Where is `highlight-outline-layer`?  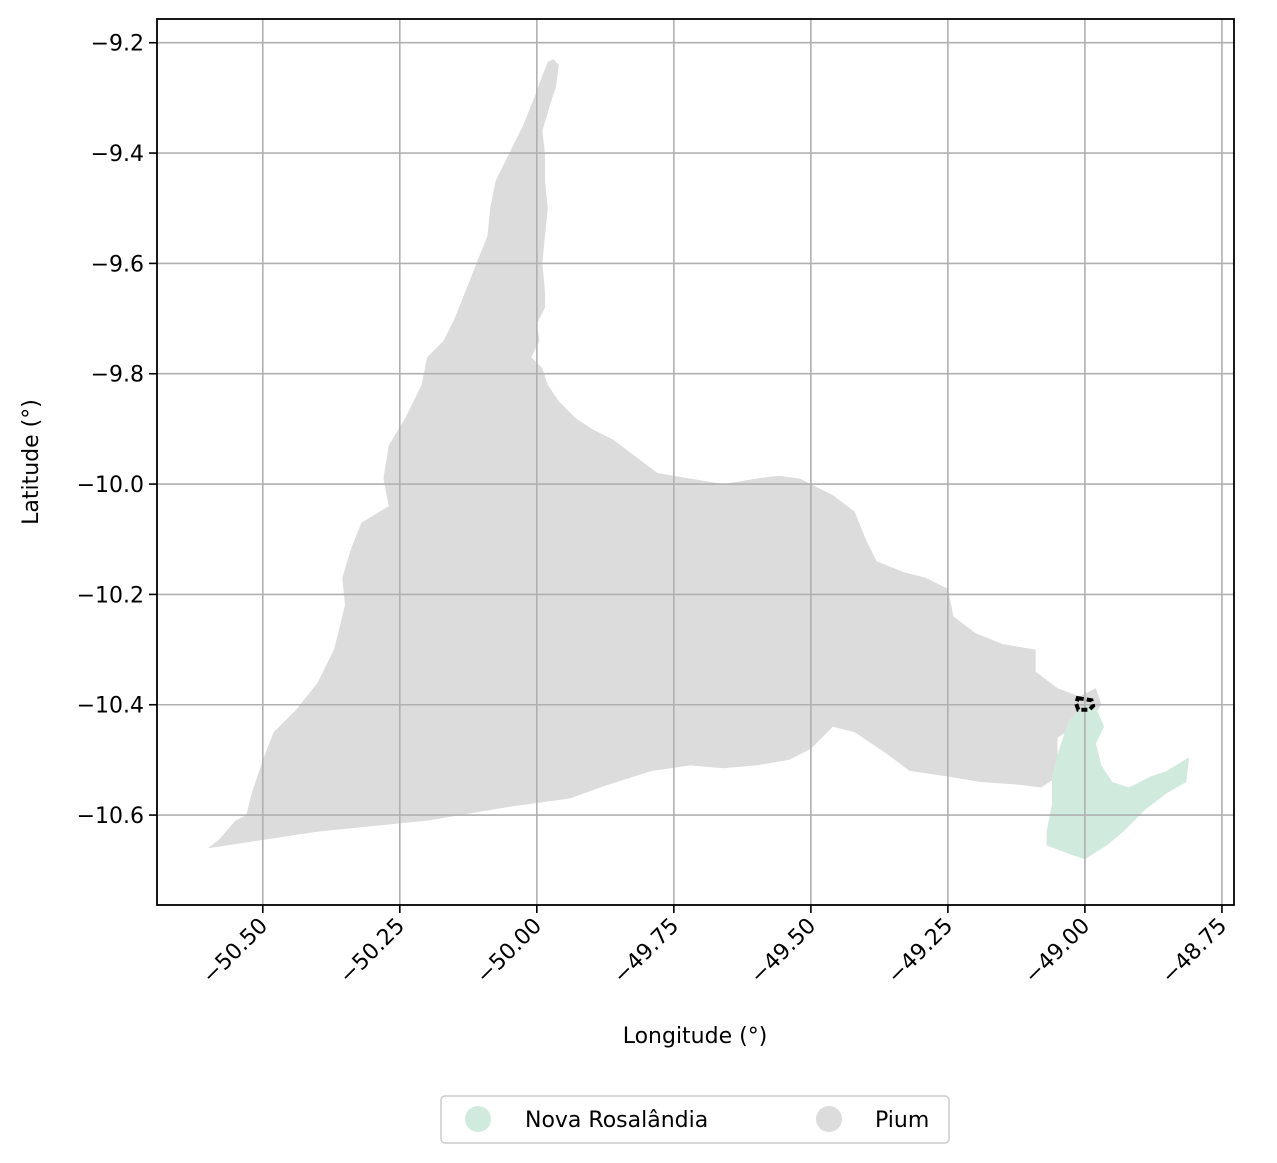 highlight-outline-layer is located at coordinates (1084, 703).